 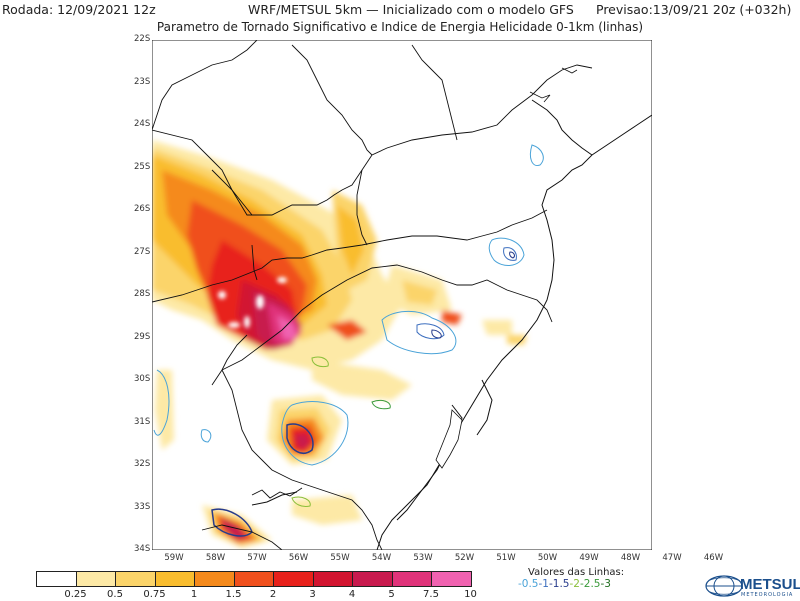 What do you see at coordinates (257, 558) in the screenshot?
I see `lon-tick-label: 57W` at bounding box center [257, 558].